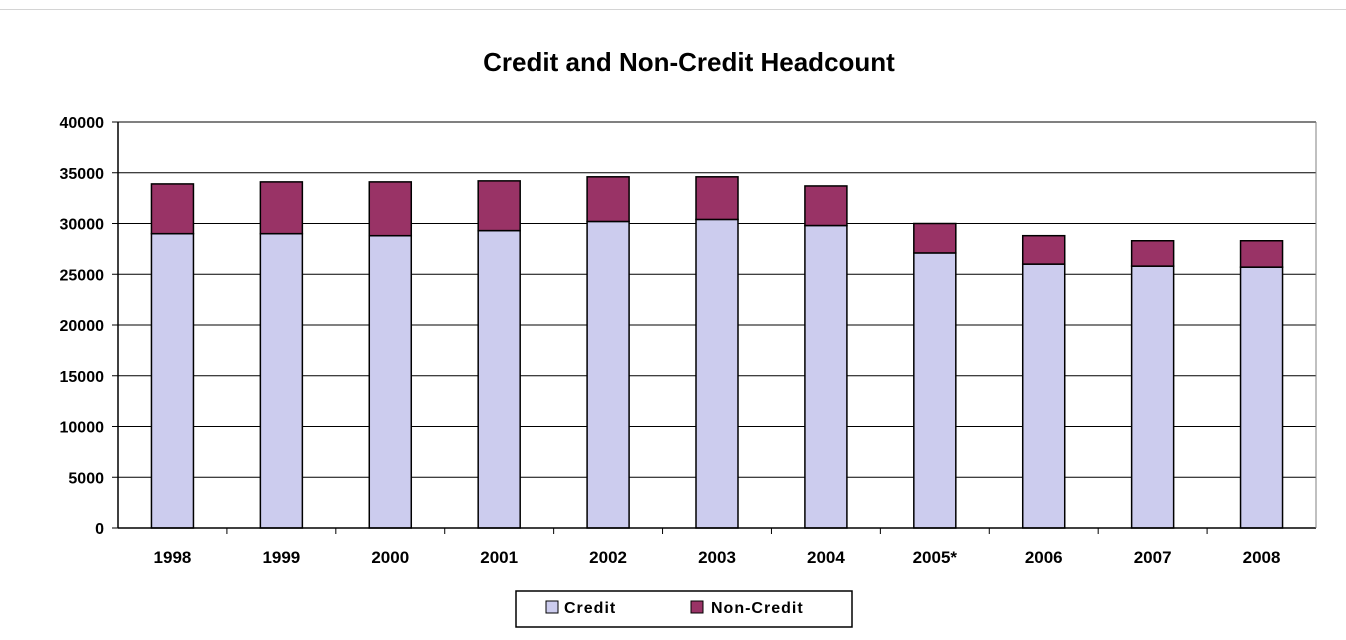  Describe the element at coordinates (608, 199) in the screenshot. I see `bar-non-credit-2002` at that location.